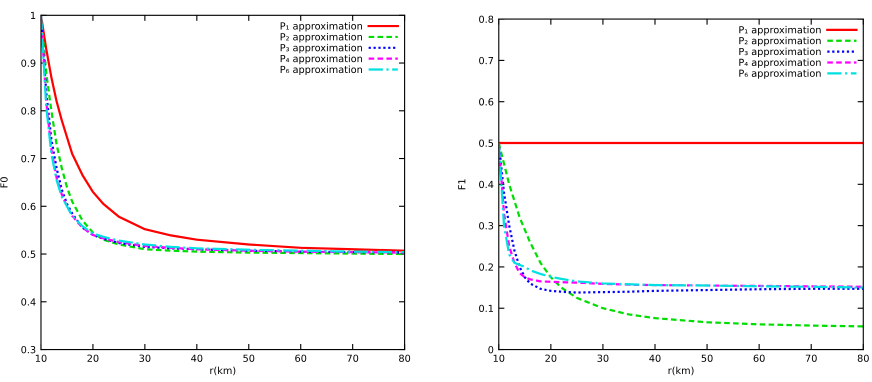  I want to click on y-tick-label: 1, so click(33, 15).